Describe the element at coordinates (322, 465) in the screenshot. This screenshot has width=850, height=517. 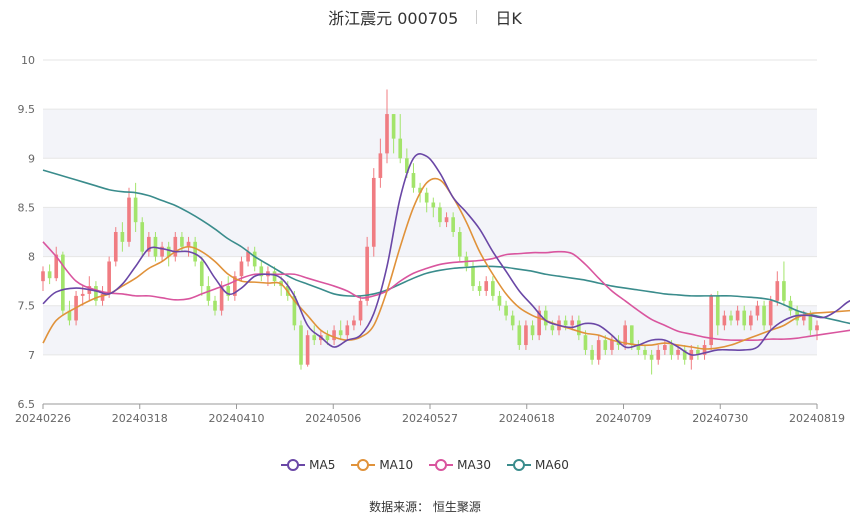
I see `legend-label-ma5: MA5` at that location.